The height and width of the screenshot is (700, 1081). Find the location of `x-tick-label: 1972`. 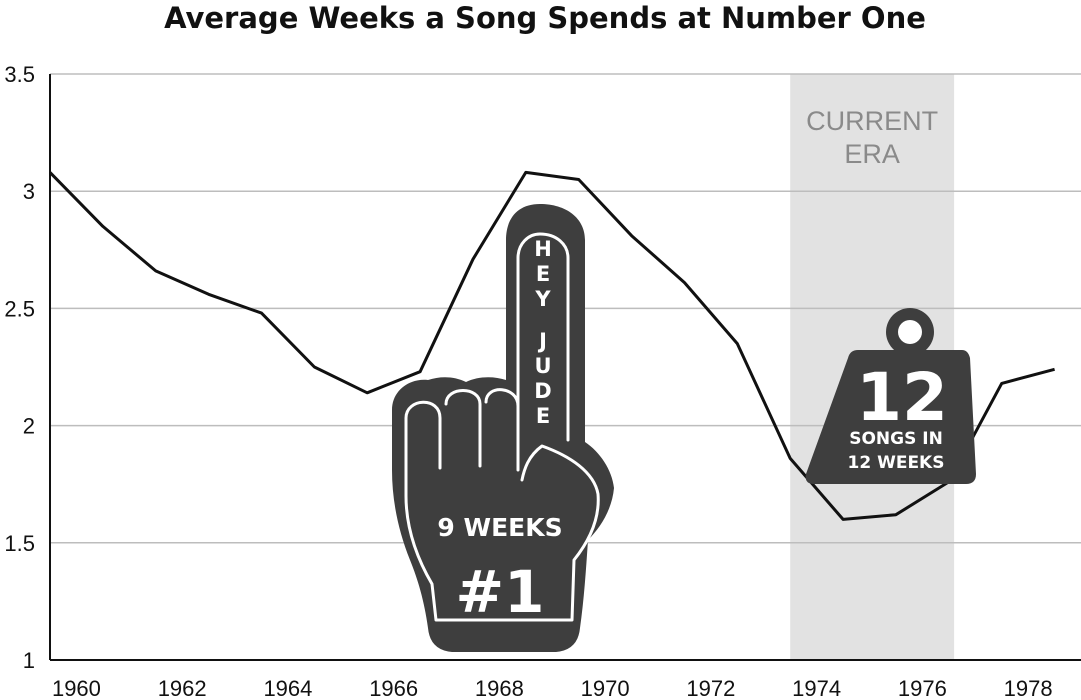

x-tick-label: 1972 is located at coordinates (710, 688).